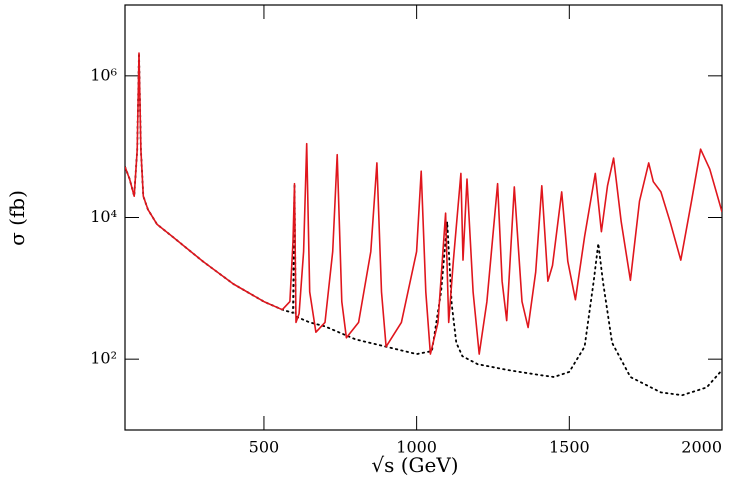 This screenshot has width=744, height=491. I want to click on x-tick-label: 1500, so click(569, 447).